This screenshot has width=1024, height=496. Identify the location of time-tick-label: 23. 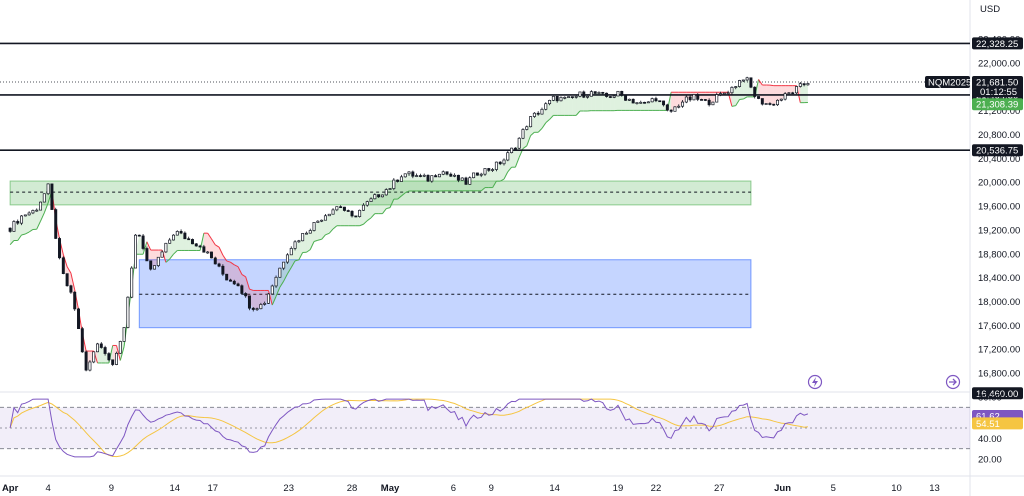
(288, 488).